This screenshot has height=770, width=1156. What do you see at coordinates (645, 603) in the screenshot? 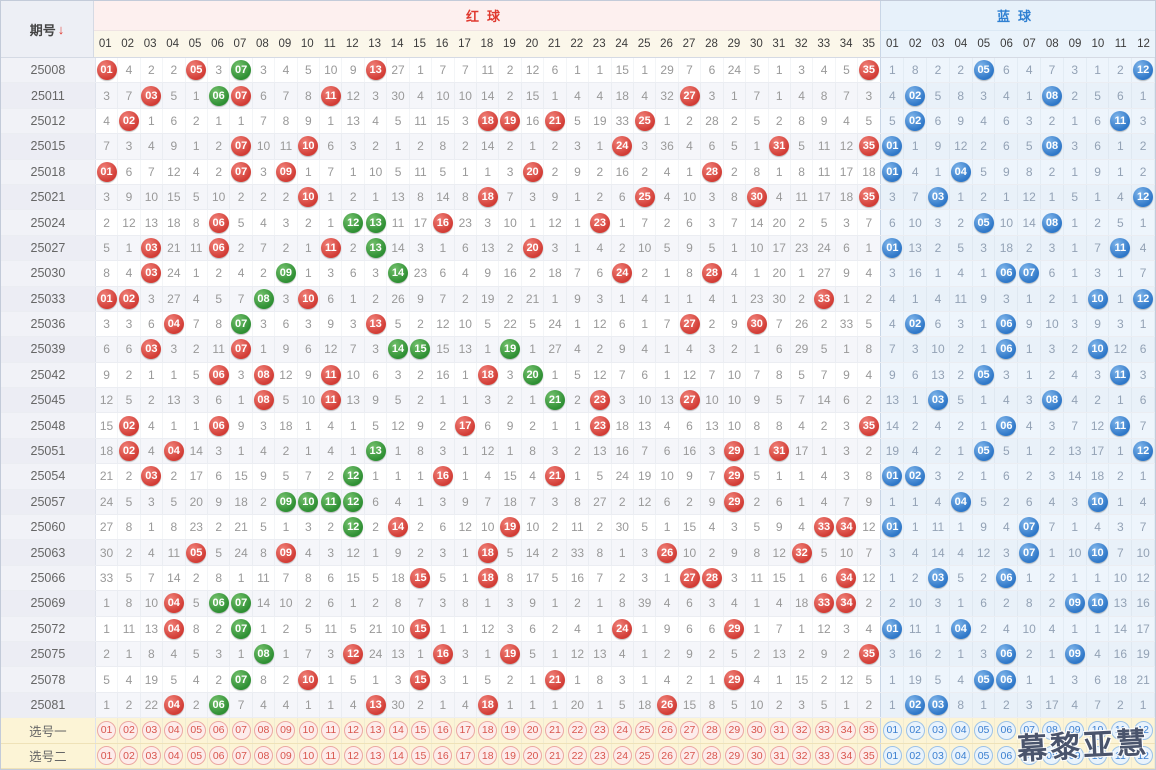
I see `omission-count: 39` at bounding box center [645, 603].